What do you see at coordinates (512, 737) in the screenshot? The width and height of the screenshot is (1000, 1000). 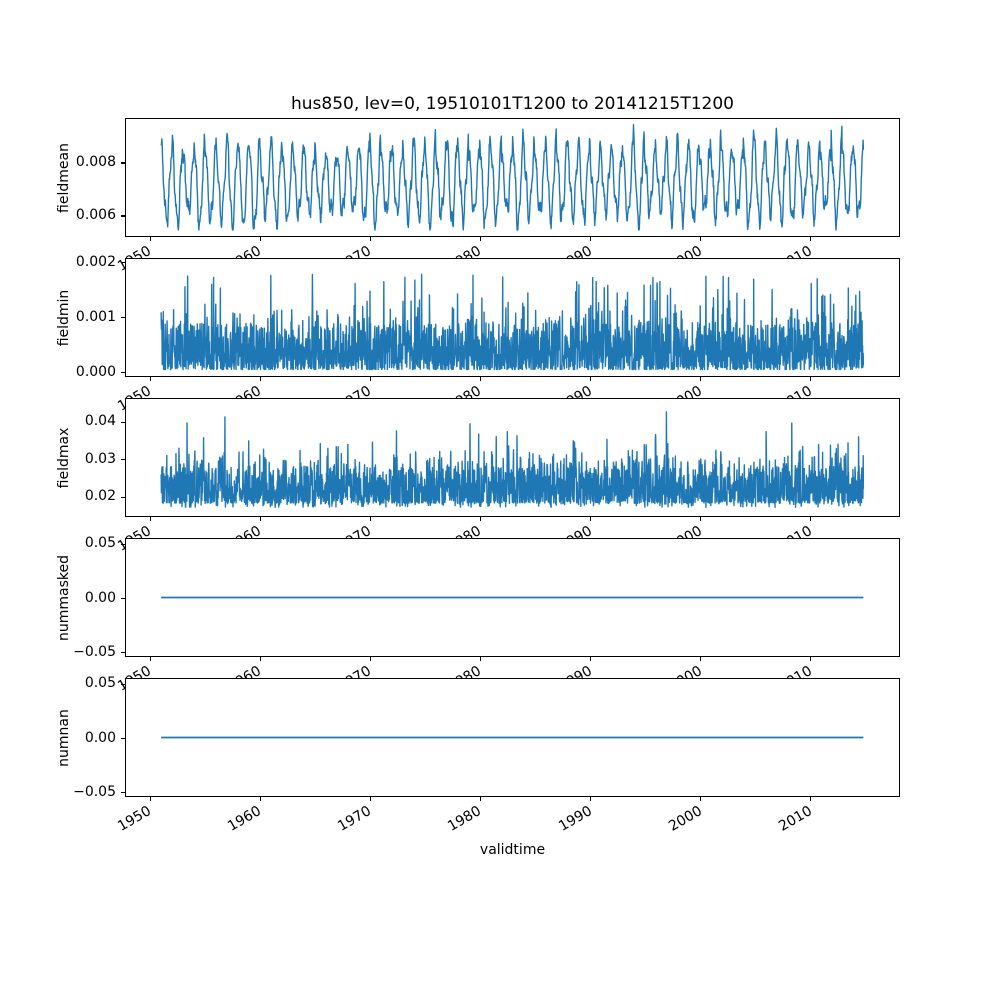 I see `numnan-line-plot` at bounding box center [512, 737].